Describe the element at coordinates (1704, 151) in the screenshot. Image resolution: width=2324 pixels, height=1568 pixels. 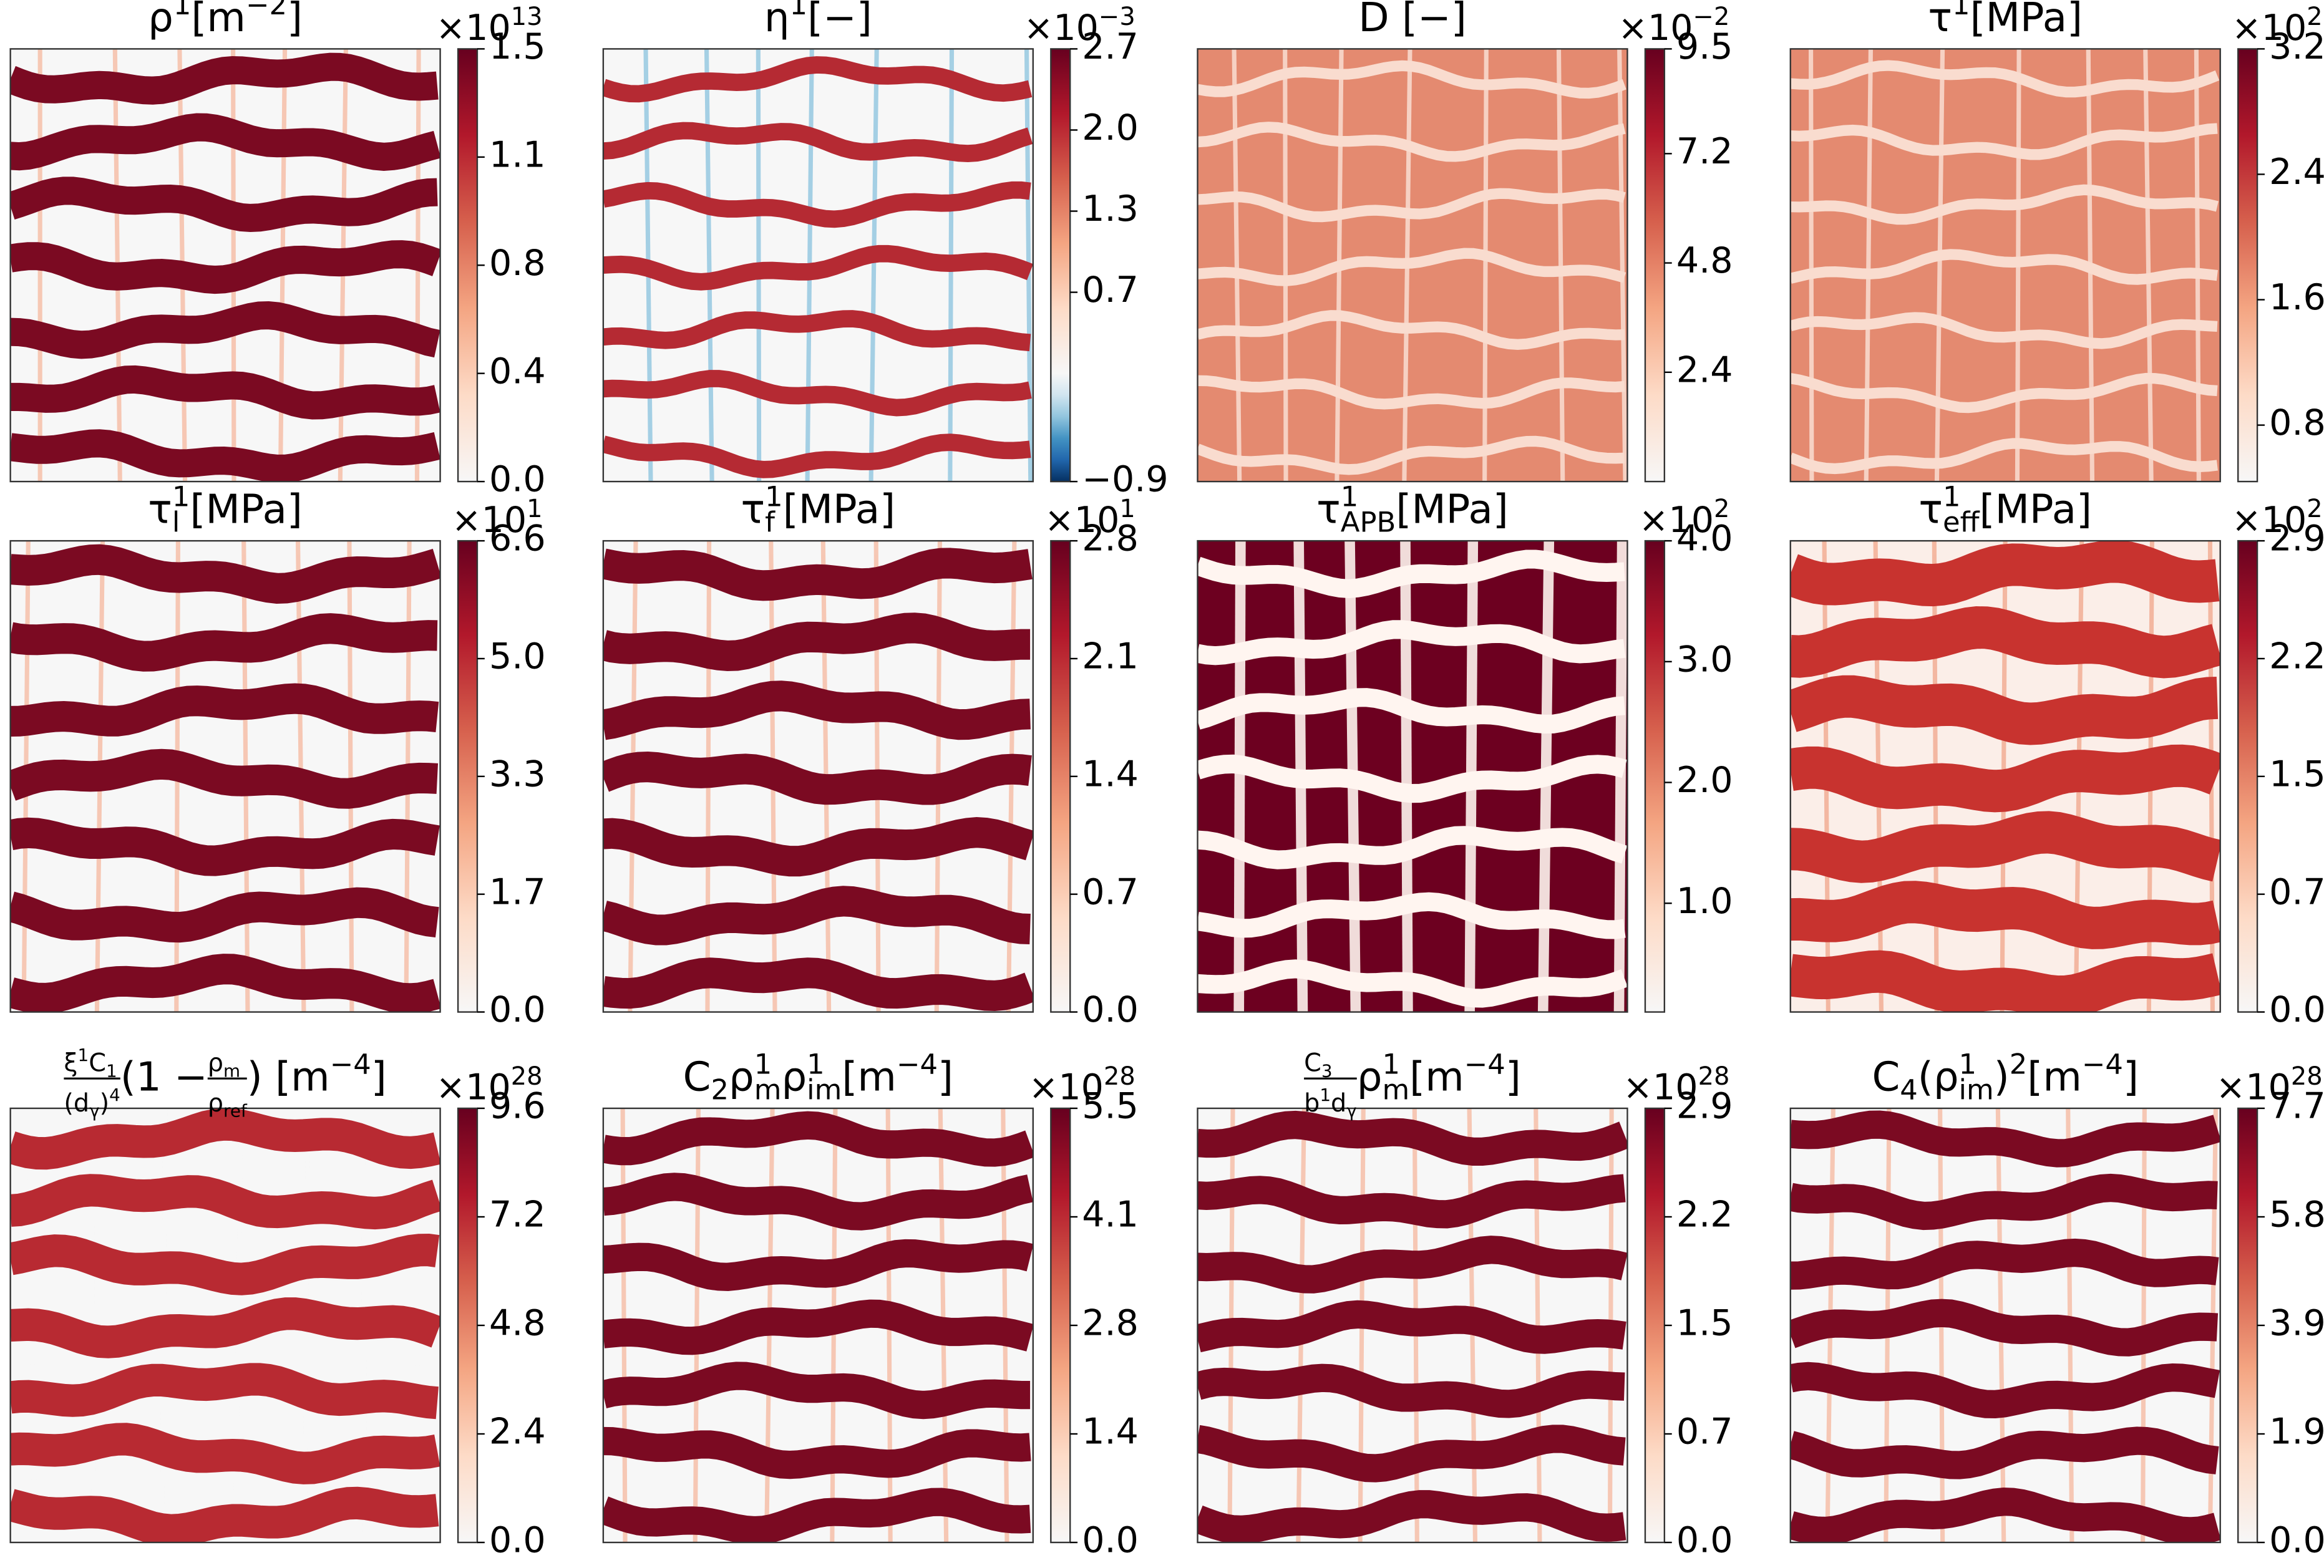
I see `colorbar-tick-label: 7.2` at that location.